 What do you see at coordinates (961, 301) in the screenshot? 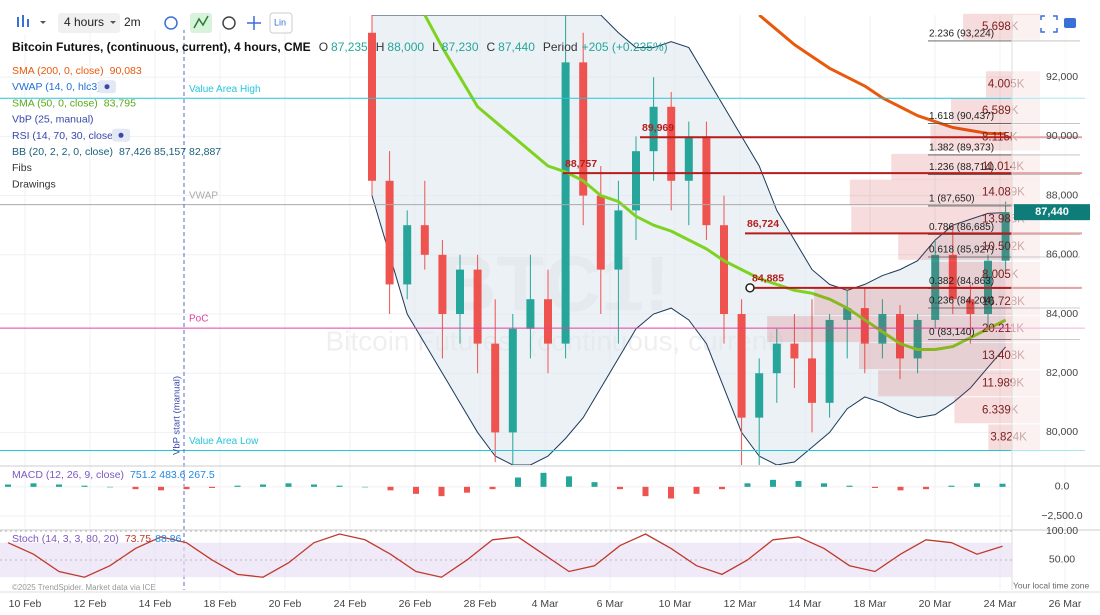
I see `fib-label: 0.236 (84,204)` at bounding box center [961, 301].